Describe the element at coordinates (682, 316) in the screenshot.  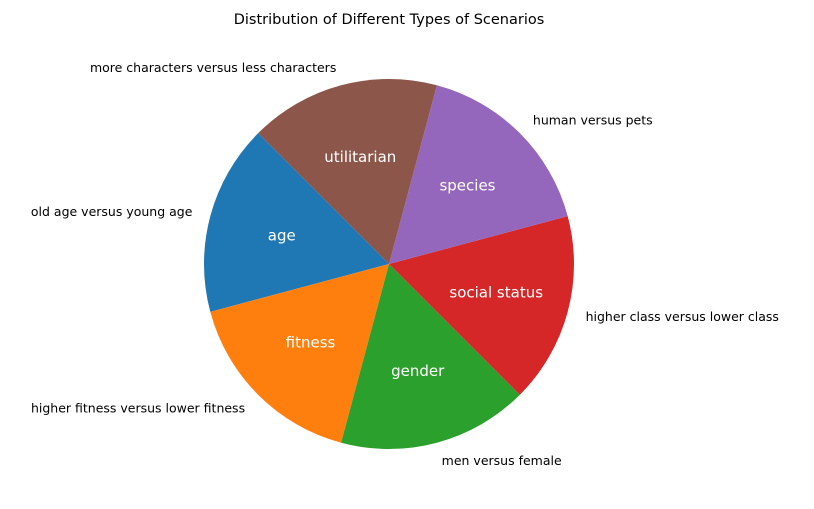
I see `slice-outer-label-social-status: higher class versus lower class` at that location.